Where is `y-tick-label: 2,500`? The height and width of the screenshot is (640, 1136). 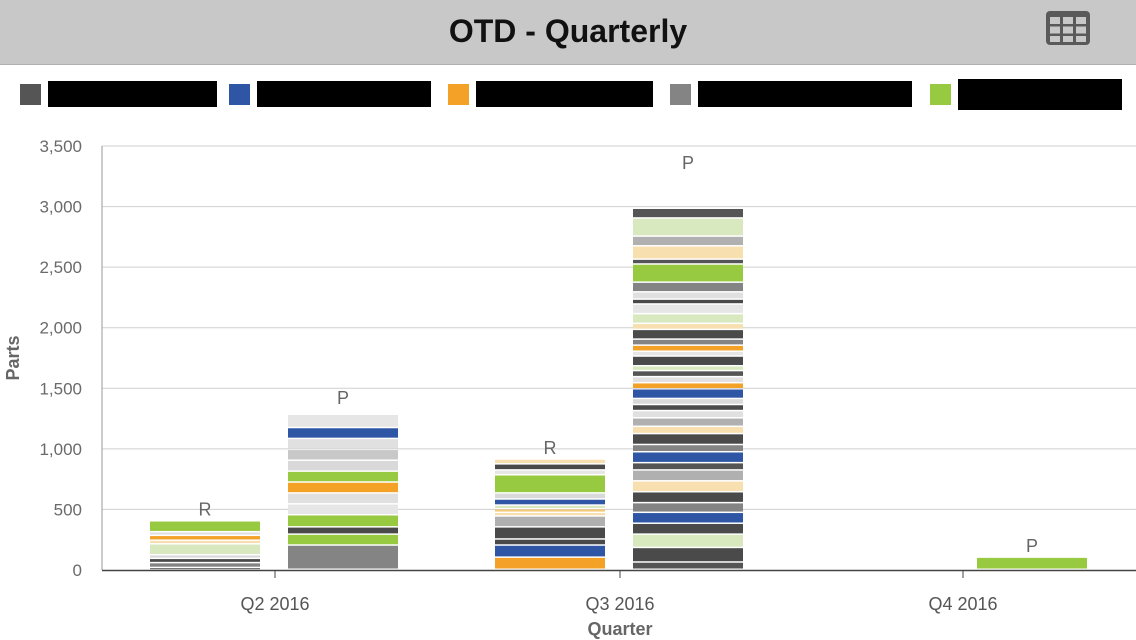
y-tick-label: 2,500 is located at coordinates (60, 267).